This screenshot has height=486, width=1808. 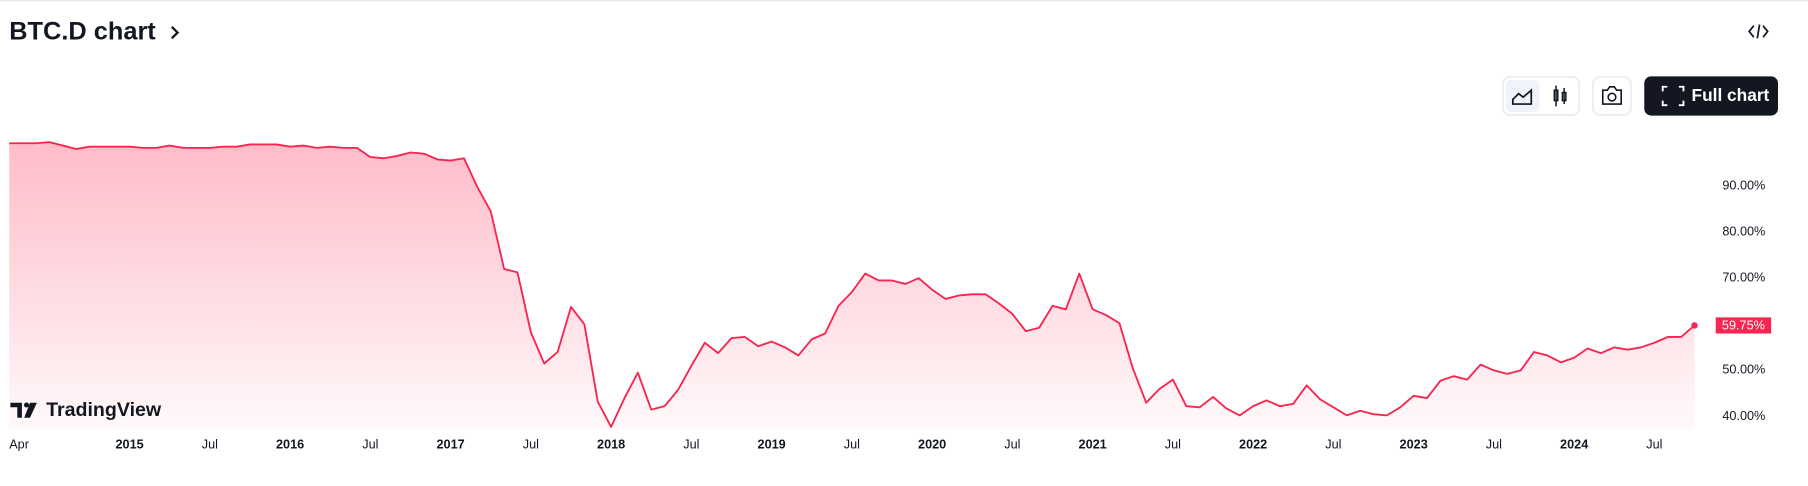 What do you see at coordinates (1574, 445) in the screenshot?
I see `x-tick-label: 2024` at bounding box center [1574, 445].